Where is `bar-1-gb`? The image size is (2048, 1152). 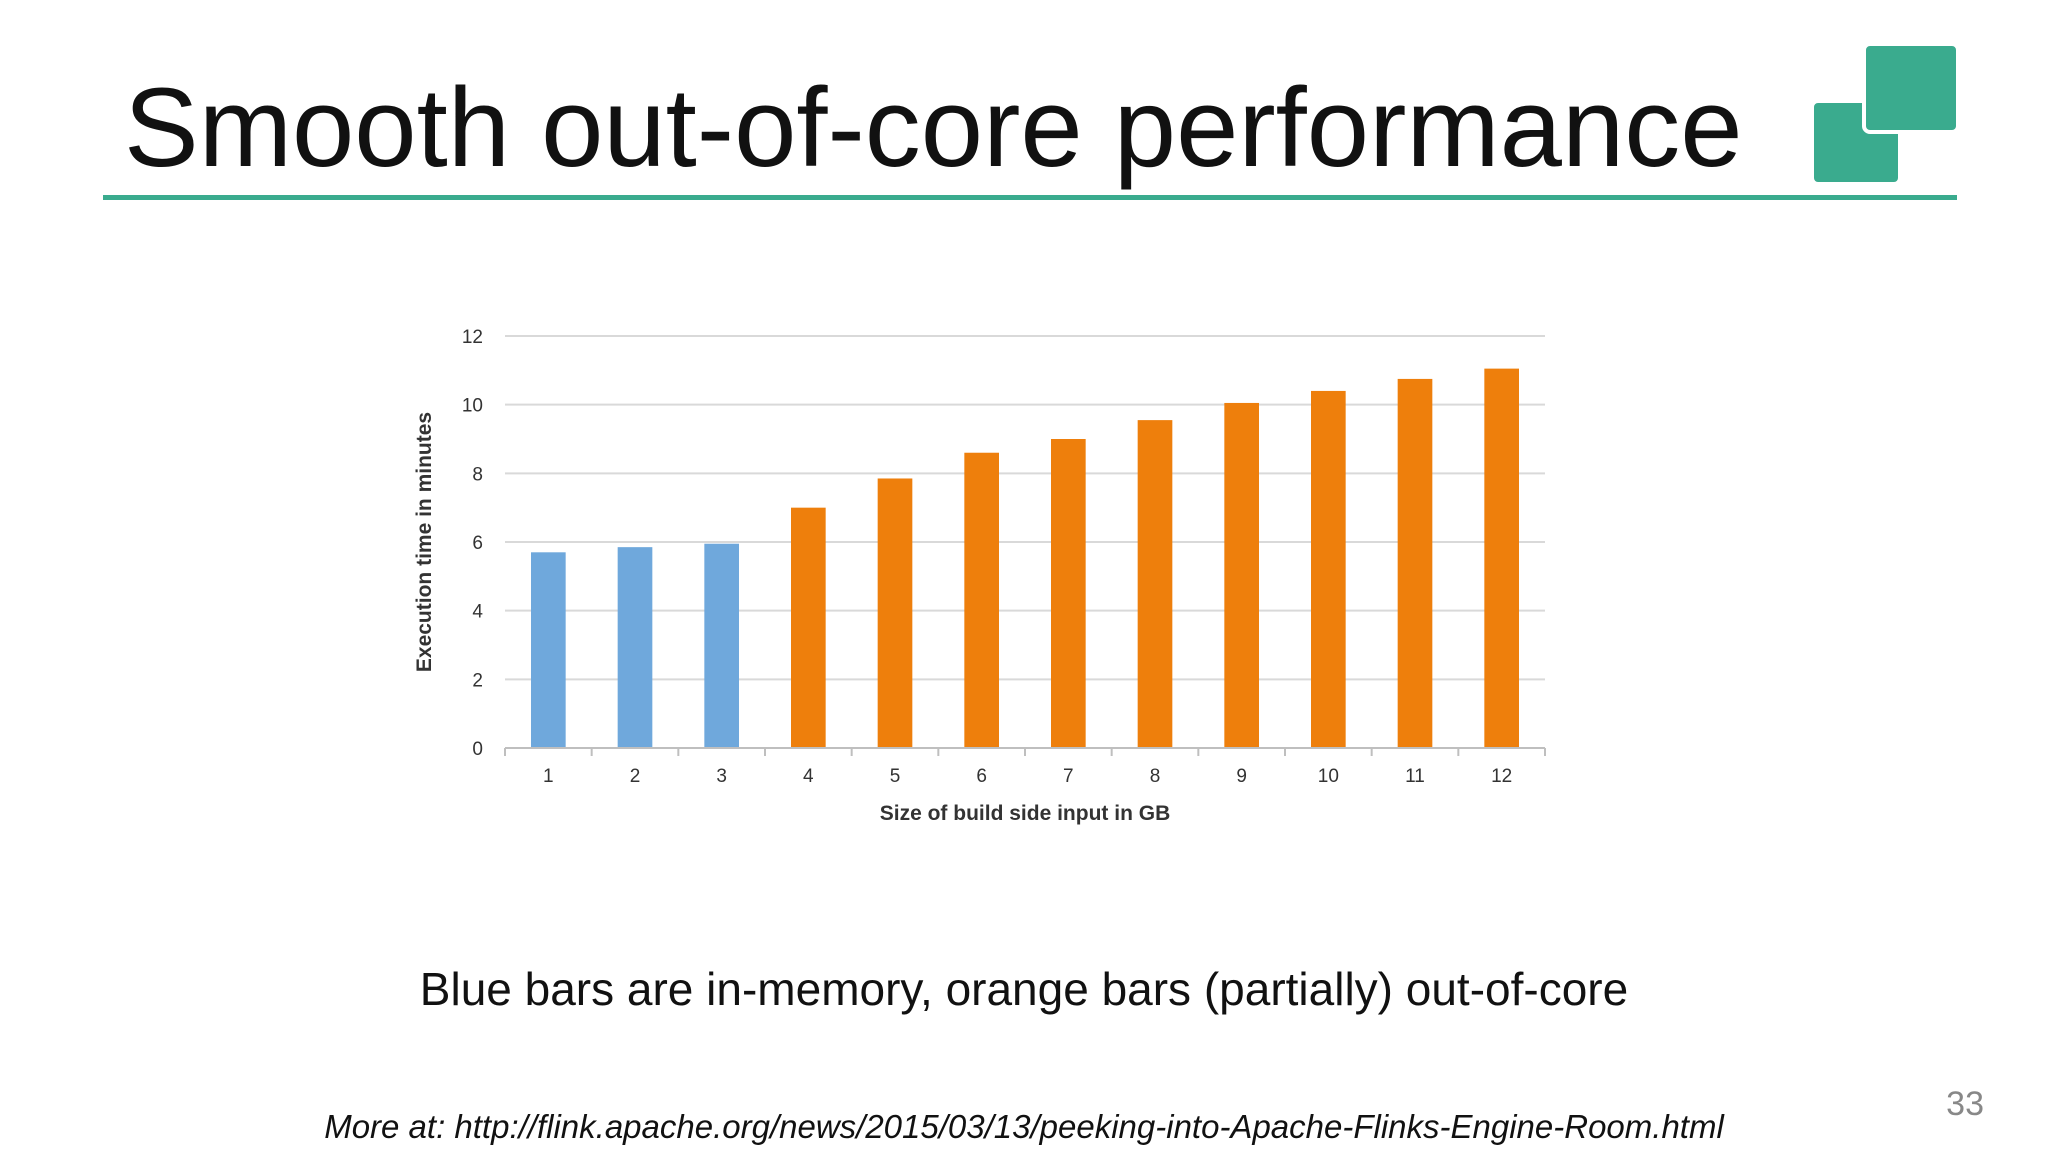
bar-1-gb is located at coordinates (548, 650).